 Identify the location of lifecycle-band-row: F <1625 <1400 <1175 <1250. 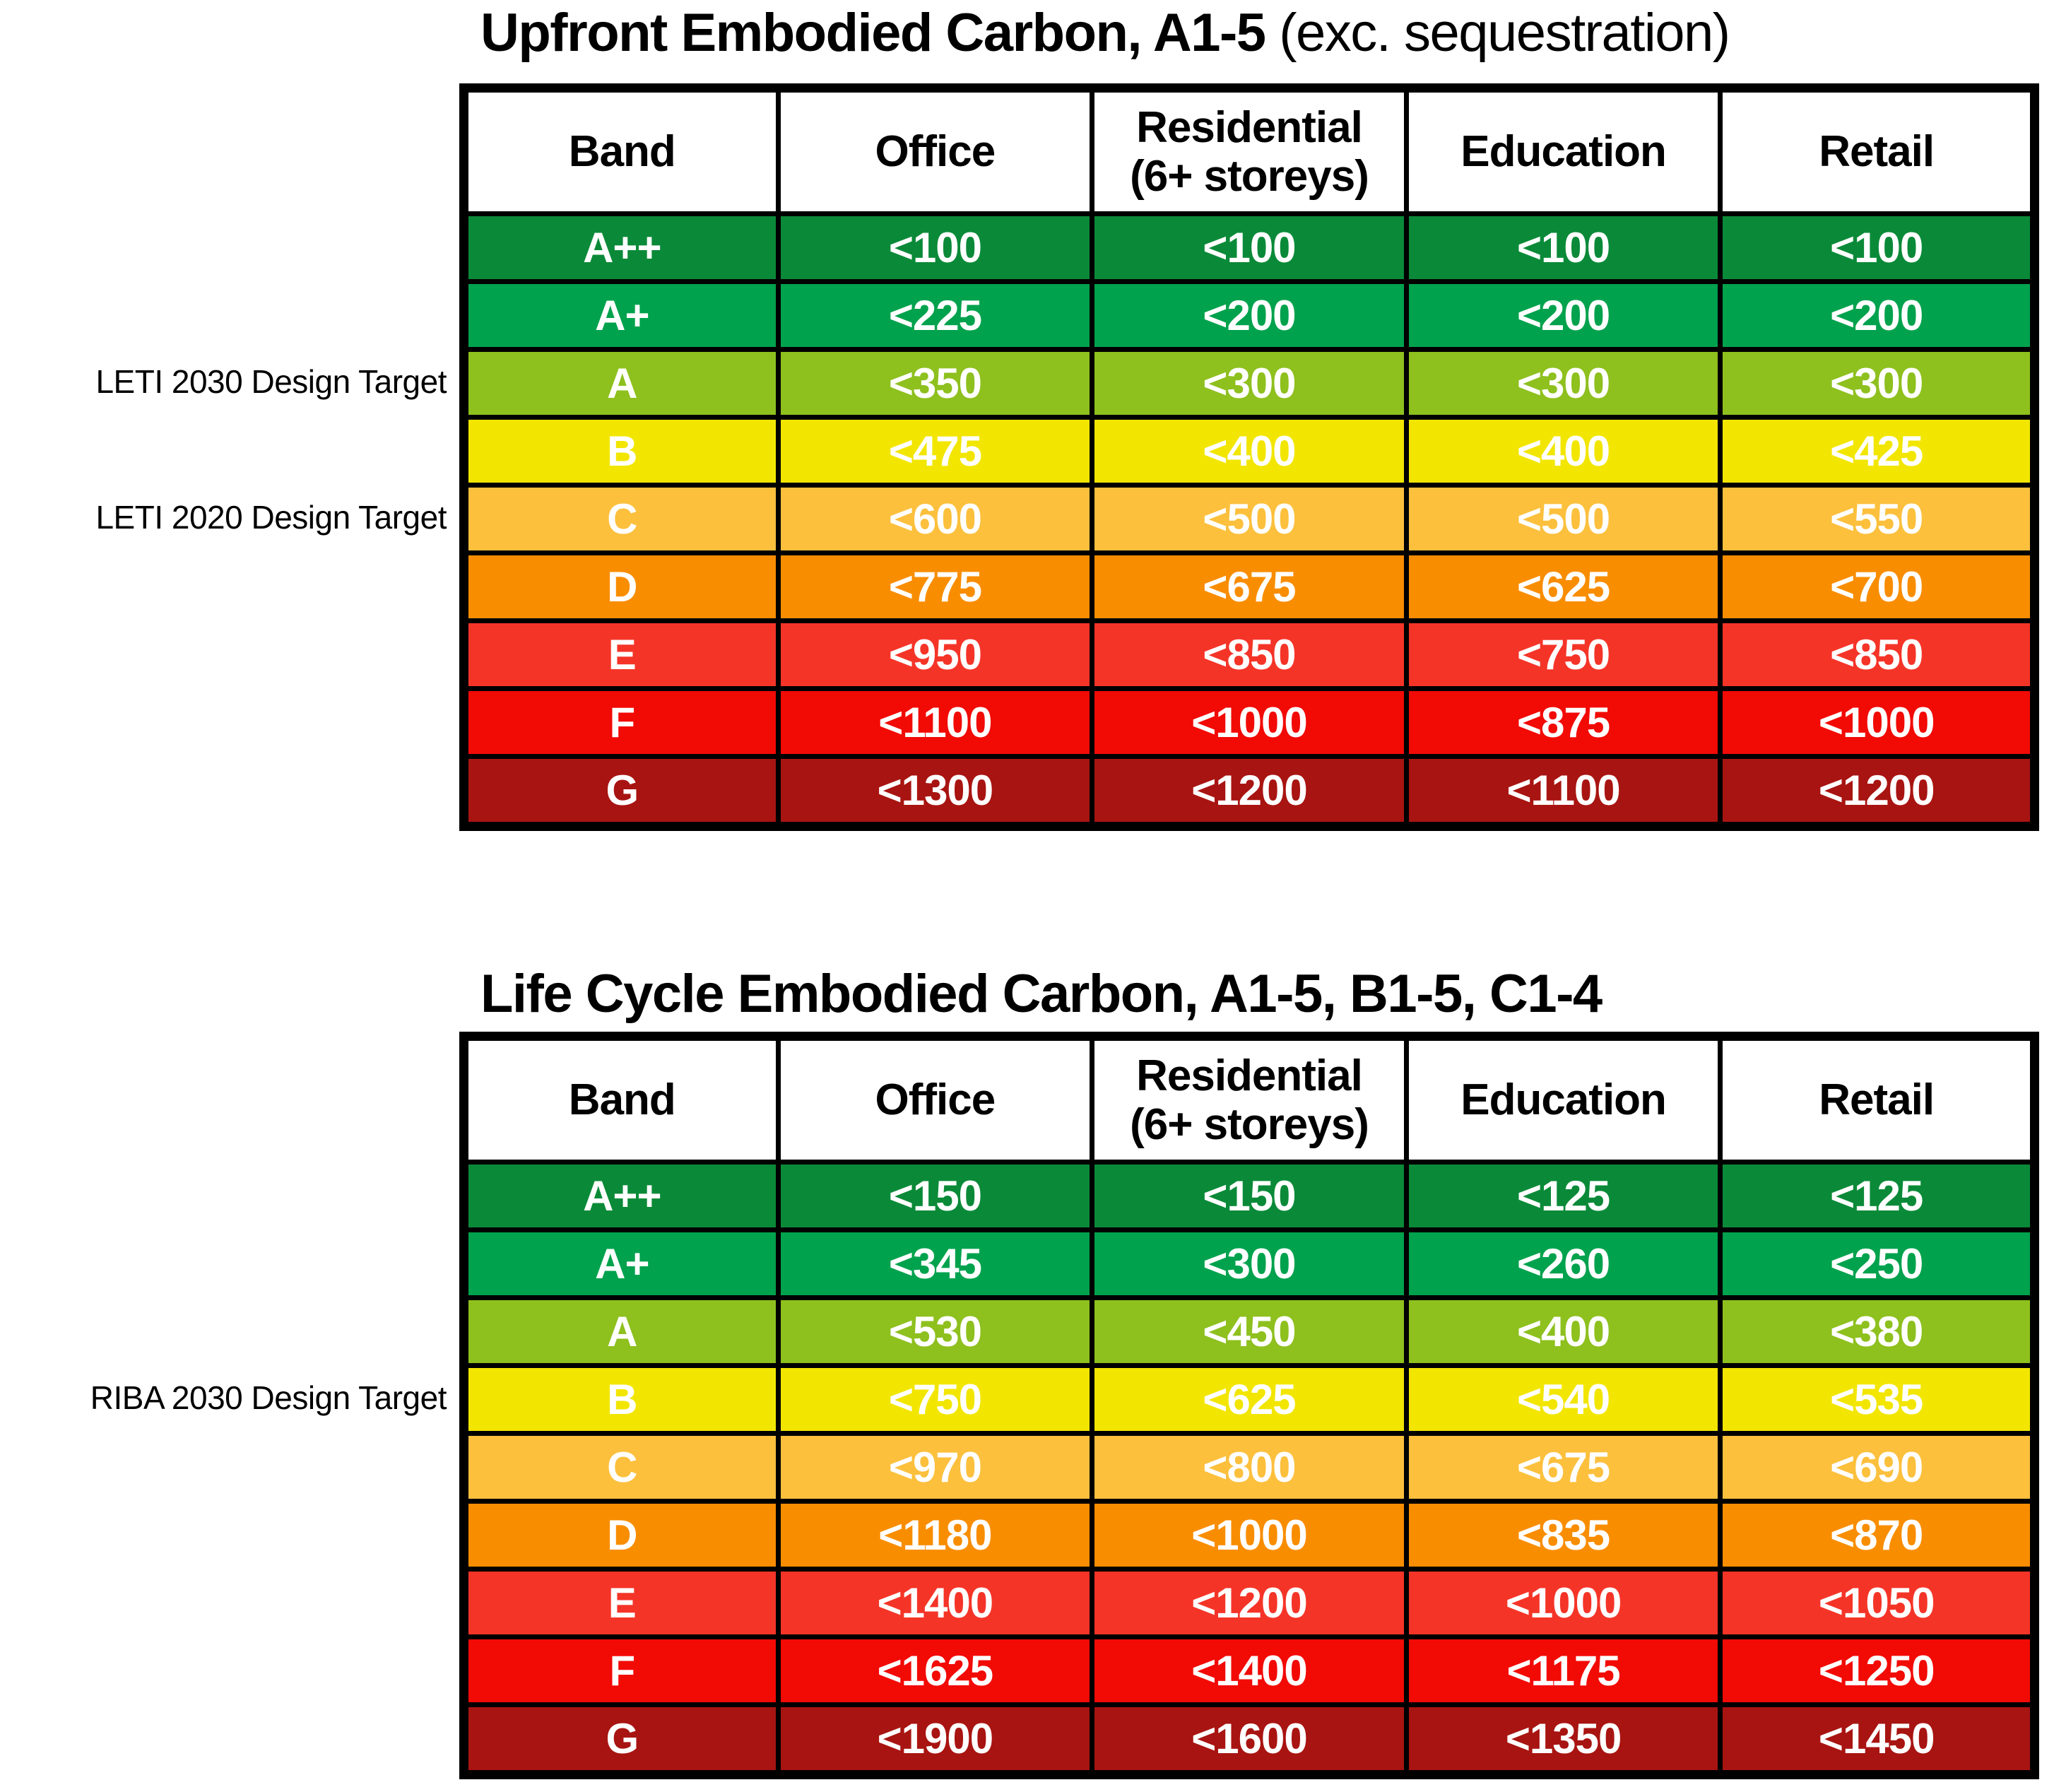
(1249, 1670).